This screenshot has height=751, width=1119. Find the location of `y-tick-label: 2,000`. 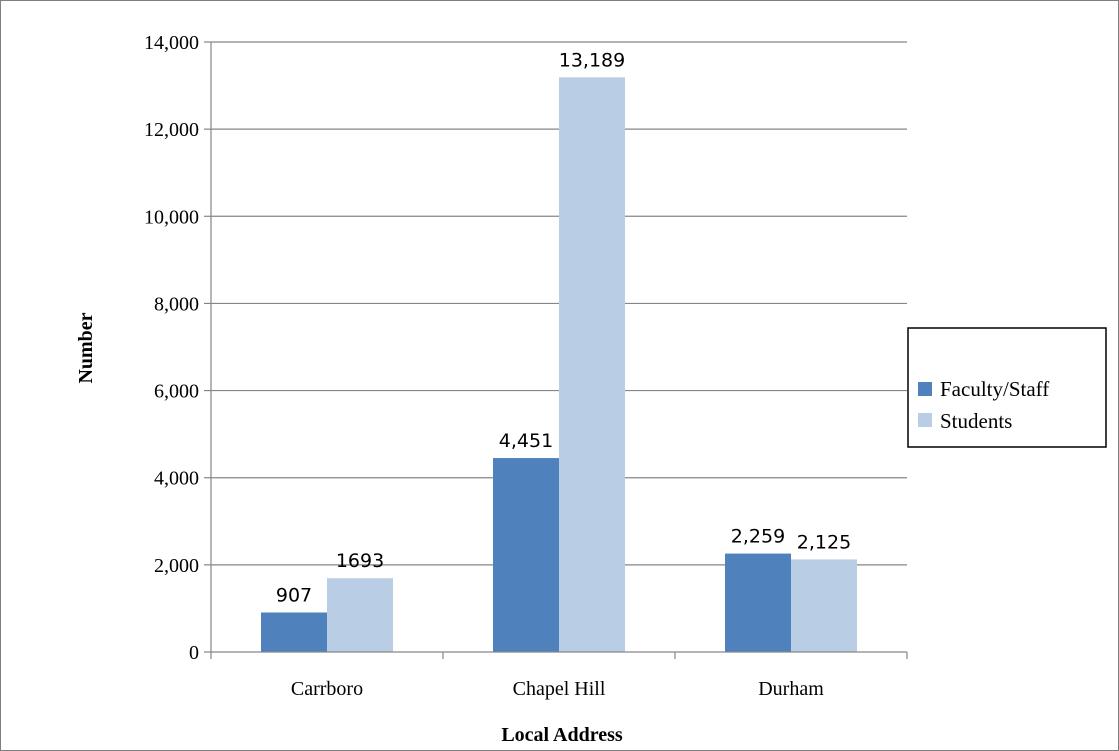

y-tick-label: 2,000 is located at coordinates (176, 566).